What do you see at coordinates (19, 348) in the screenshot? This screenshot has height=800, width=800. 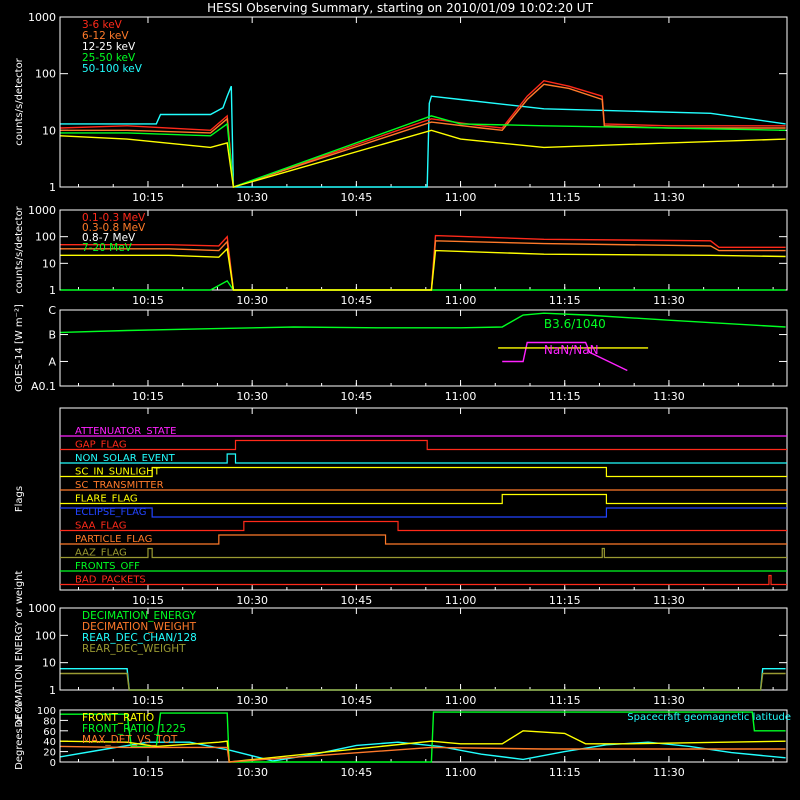 I see `y-axis-label-goes: GOES-14 [W m⁻²]` at bounding box center [19, 348].